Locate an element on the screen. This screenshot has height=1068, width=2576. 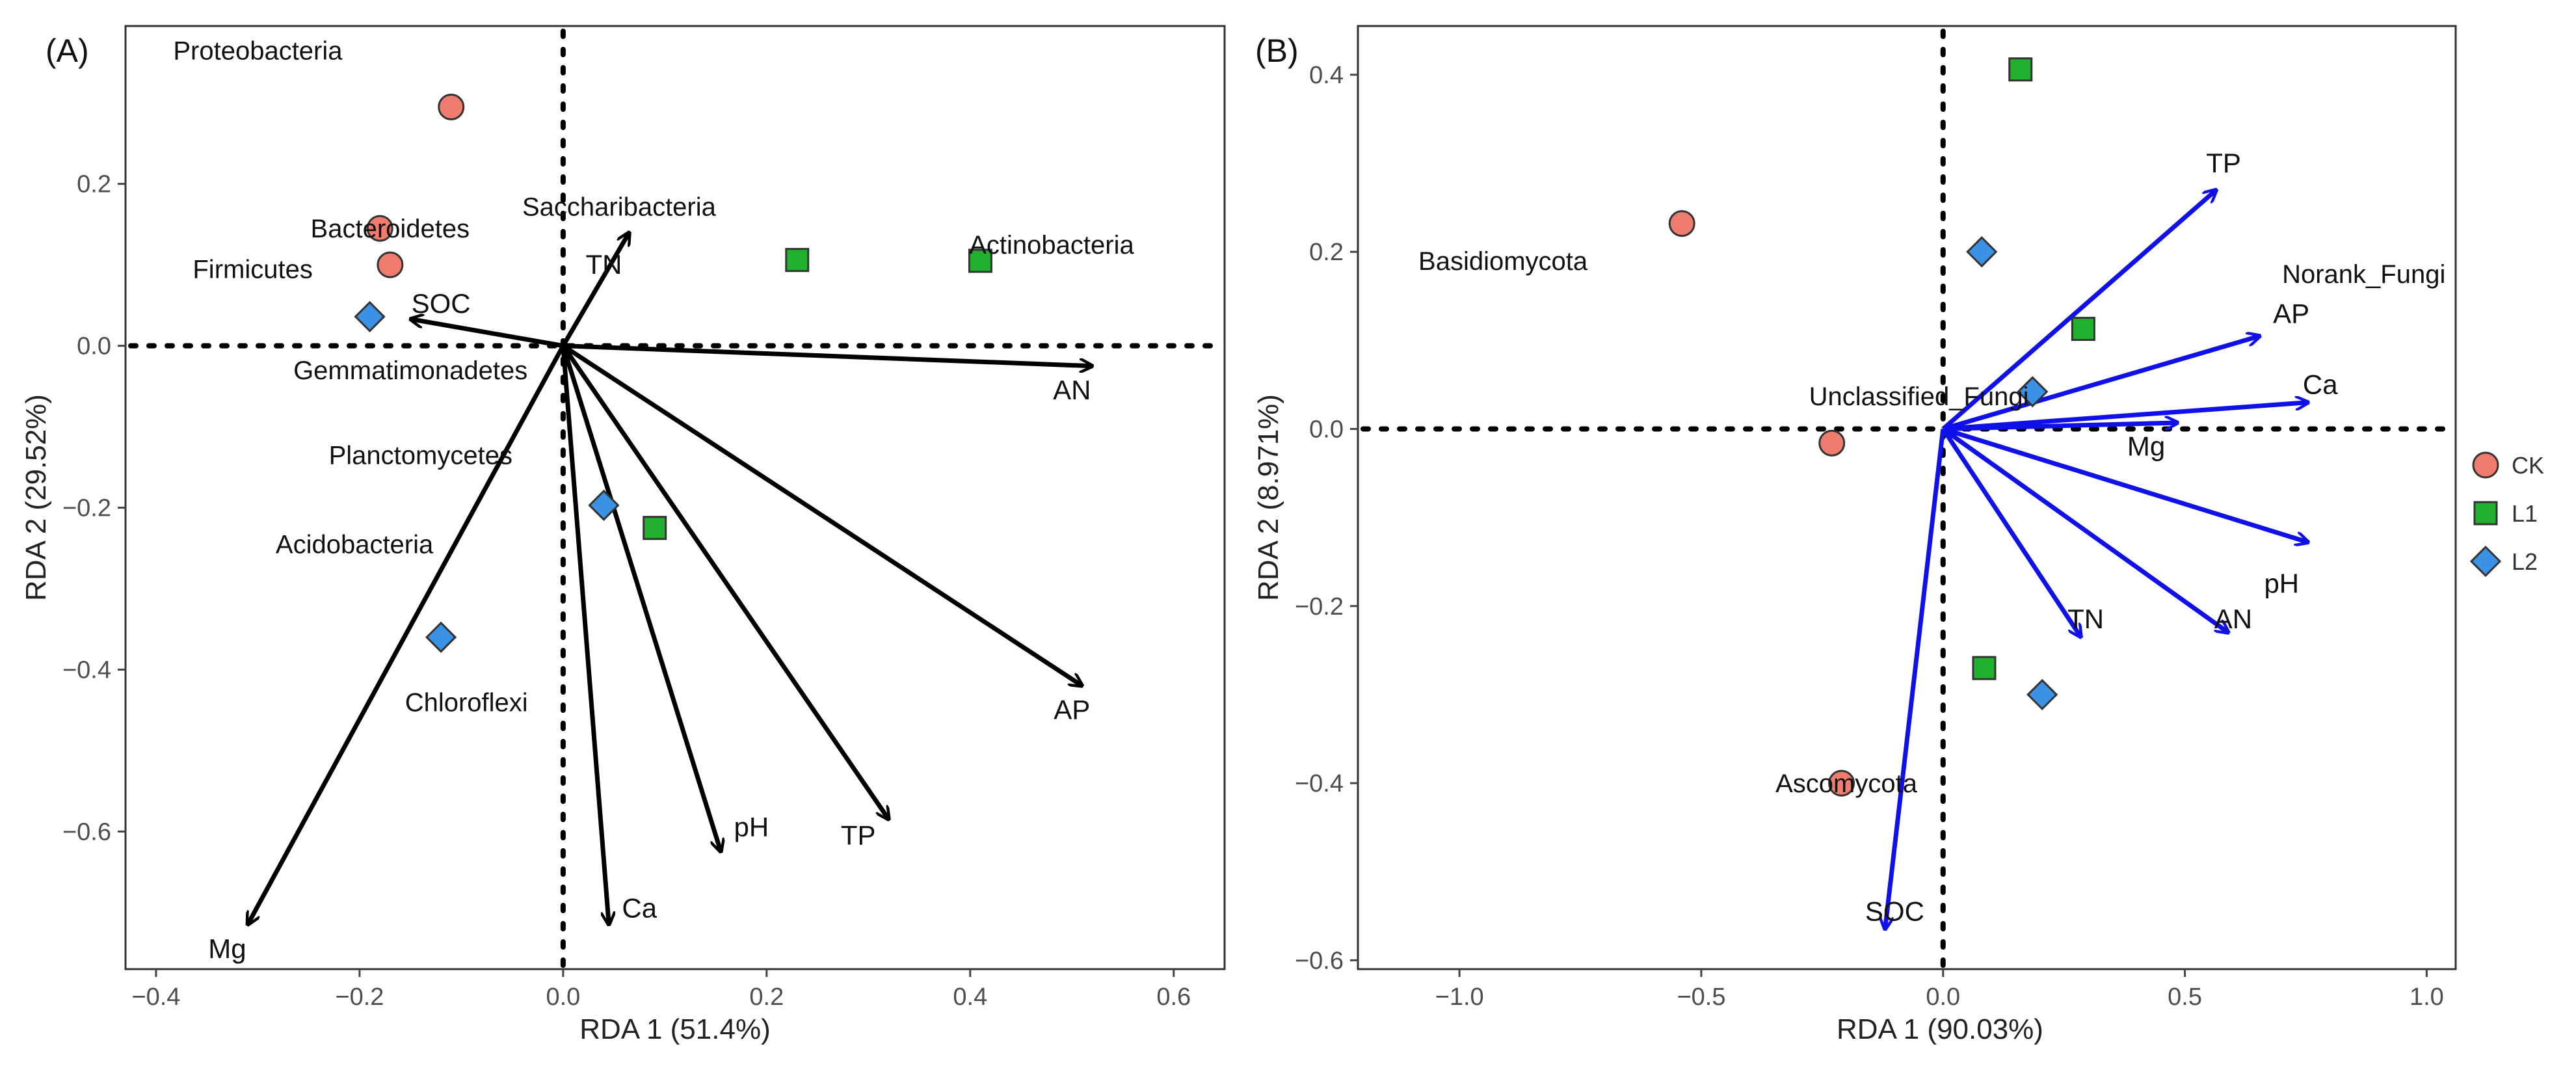
panel-label: (B) is located at coordinates (1277, 51).